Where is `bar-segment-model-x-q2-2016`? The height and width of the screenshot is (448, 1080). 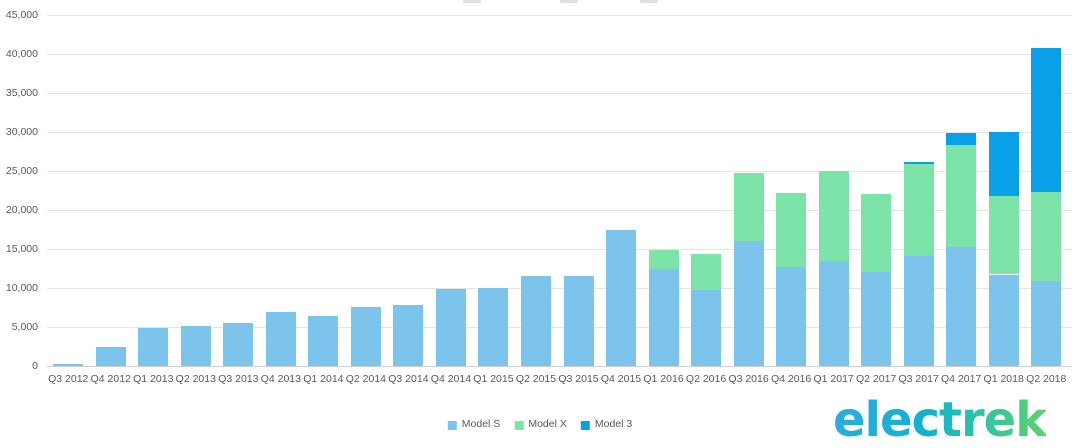
bar-segment-model-x-q2-2016 is located at coordinates (706, 271).